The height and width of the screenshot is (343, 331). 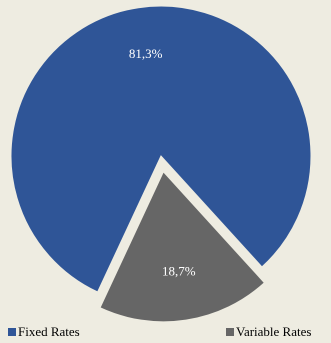 What do you see at coordinates (146, 53) in the screenshot?
I see `data-label: 81,3%` at bounding box center [146, 53].